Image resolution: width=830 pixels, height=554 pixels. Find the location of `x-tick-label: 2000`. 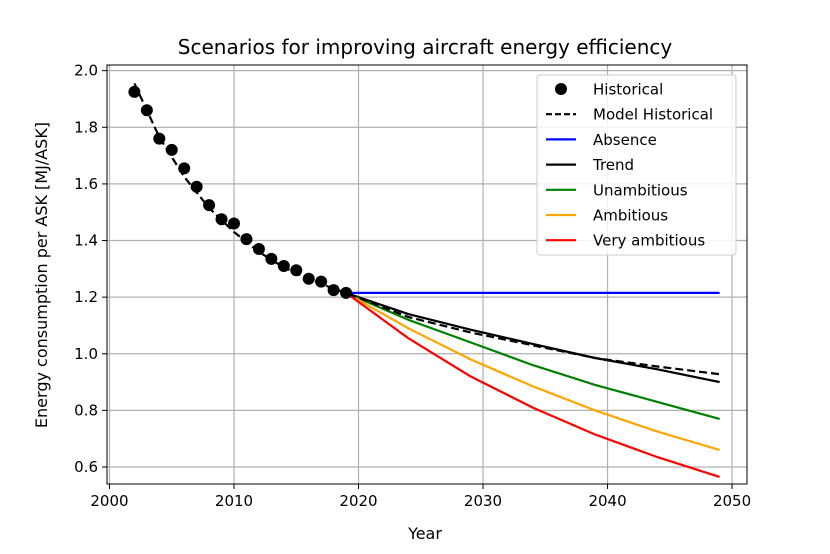

x-tick-label: 2000 is located at coordinates (109, 501).